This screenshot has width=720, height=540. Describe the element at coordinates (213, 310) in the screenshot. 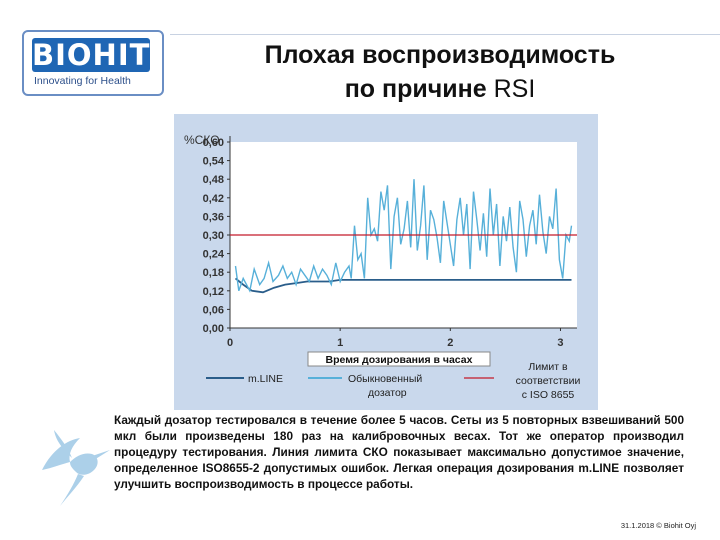

I see `y-tick-label: 0,06` at that location.